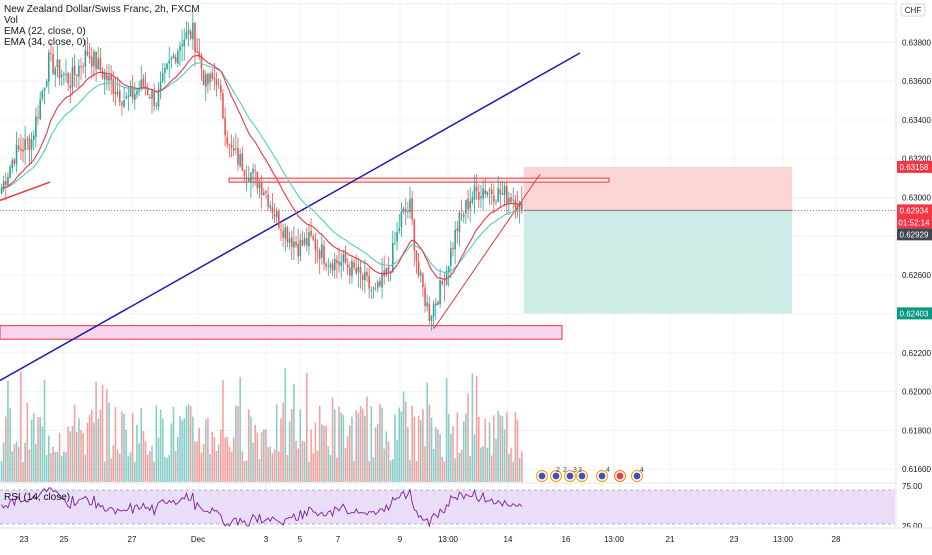 The height and width of the screenshot is (555, 932). What do you see at coordinates (25, 191) in the screenshot?
I see `short-trendline-left` at bounding box center [25, 191].